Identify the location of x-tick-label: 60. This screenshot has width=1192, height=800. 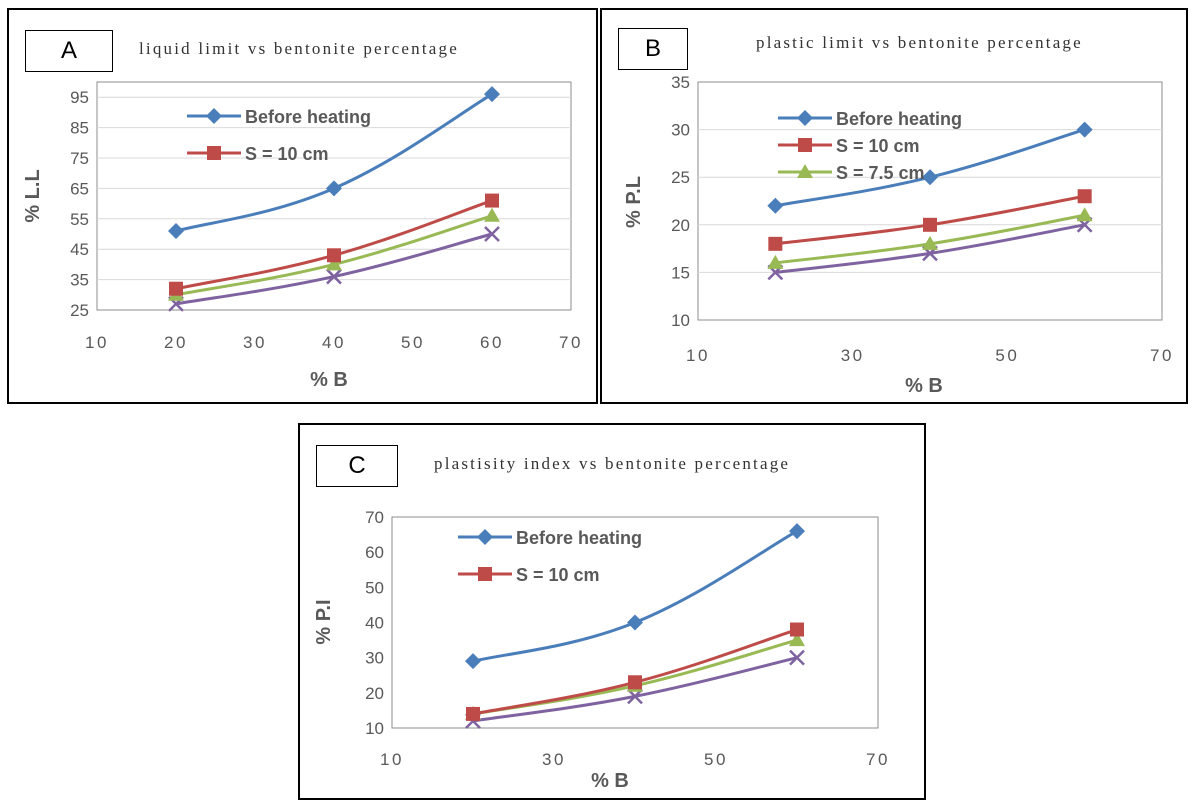
(492, 342).